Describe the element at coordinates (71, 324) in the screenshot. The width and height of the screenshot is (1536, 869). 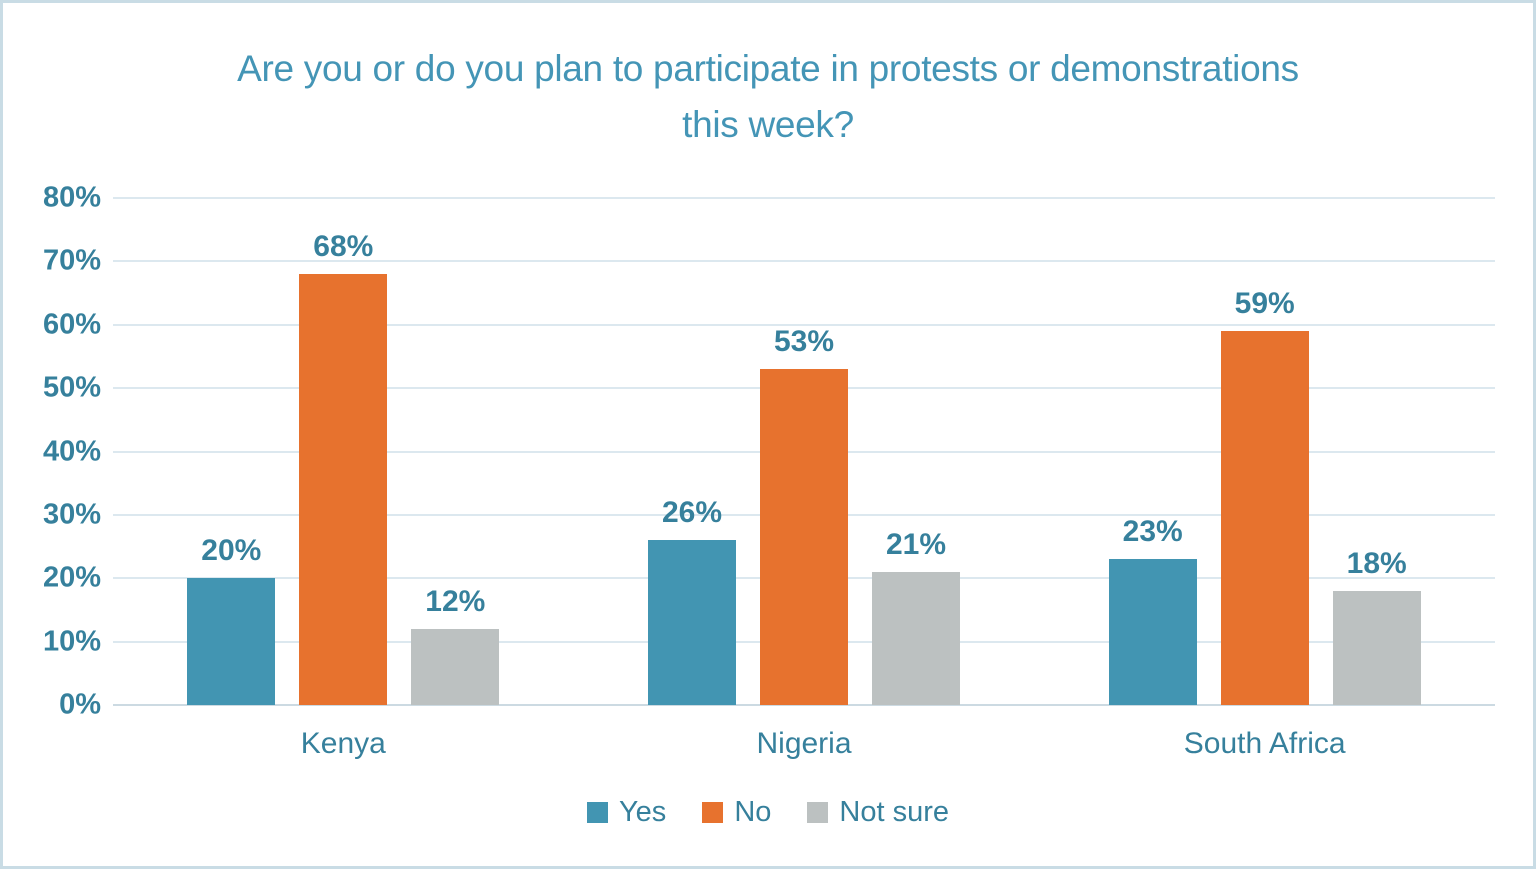
I see `y-tick-60: 60%` at that location.